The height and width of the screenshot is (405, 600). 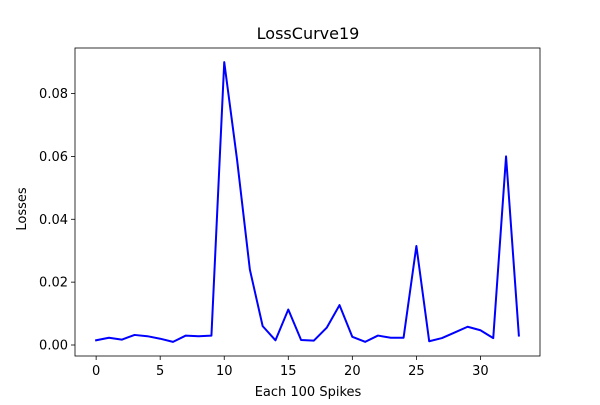 I want to click on x-tick-label: 5, so click(x=160, y=371).